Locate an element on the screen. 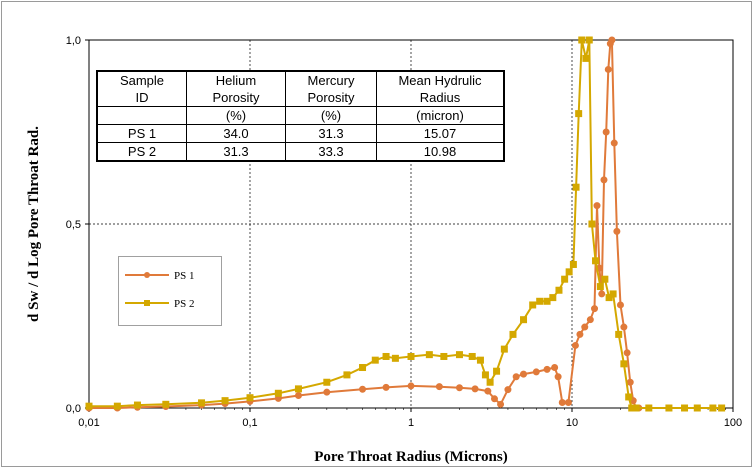  table-header-cell: ID is located at coordinates (141, 98).